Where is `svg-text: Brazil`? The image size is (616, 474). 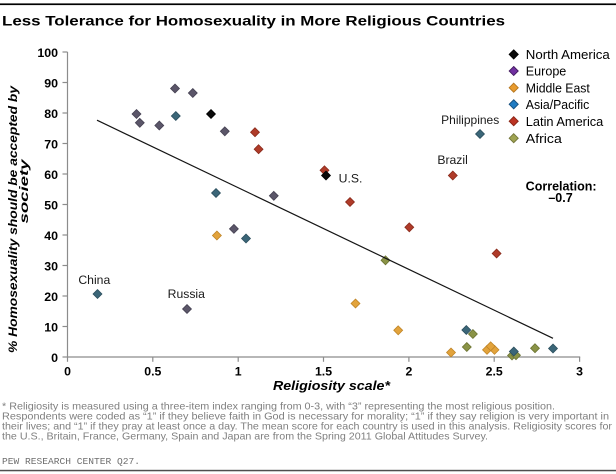 svg-text: Brazil is located at coordinates (452, 160).